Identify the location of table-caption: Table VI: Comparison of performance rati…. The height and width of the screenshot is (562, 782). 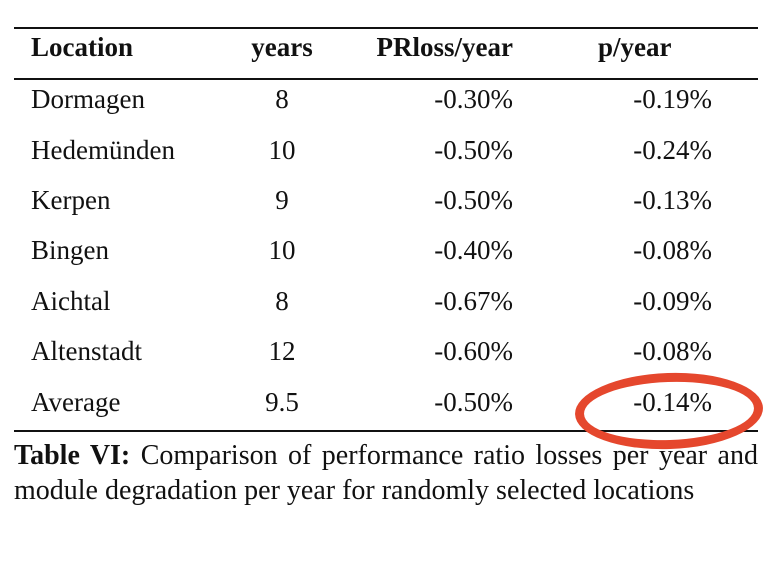
(386, 473).